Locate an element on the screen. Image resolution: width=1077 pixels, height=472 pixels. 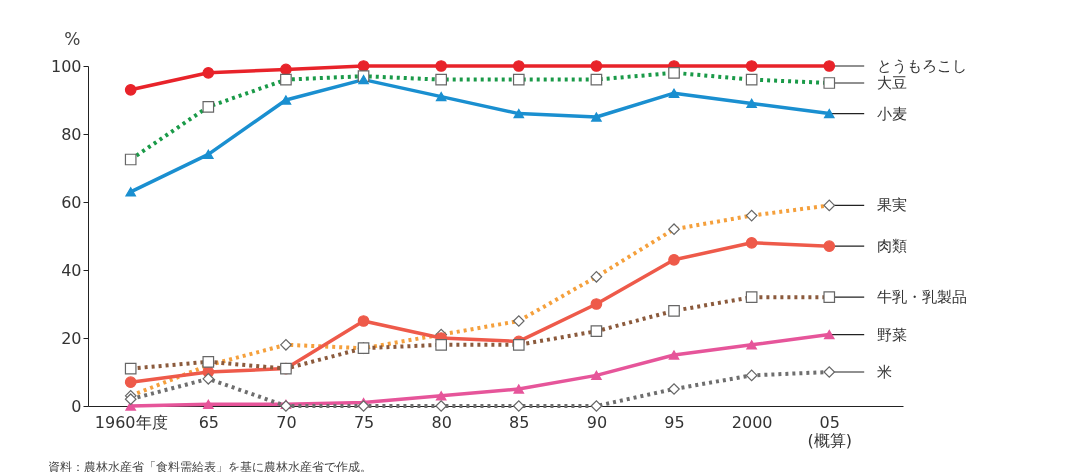
x-tick-label: 65 is located at coordinates (208, 422).